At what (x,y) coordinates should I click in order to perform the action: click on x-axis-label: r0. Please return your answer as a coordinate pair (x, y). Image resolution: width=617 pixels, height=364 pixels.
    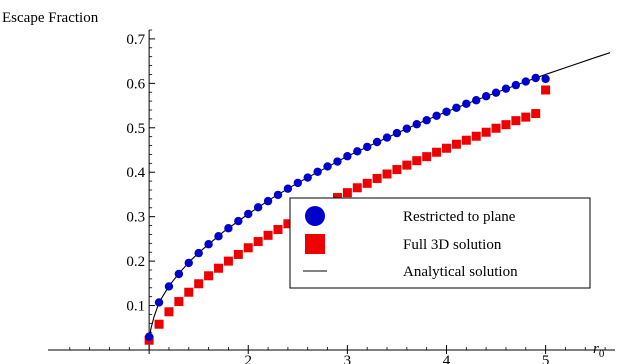
    Looking at the image, I should click on (599, 350).